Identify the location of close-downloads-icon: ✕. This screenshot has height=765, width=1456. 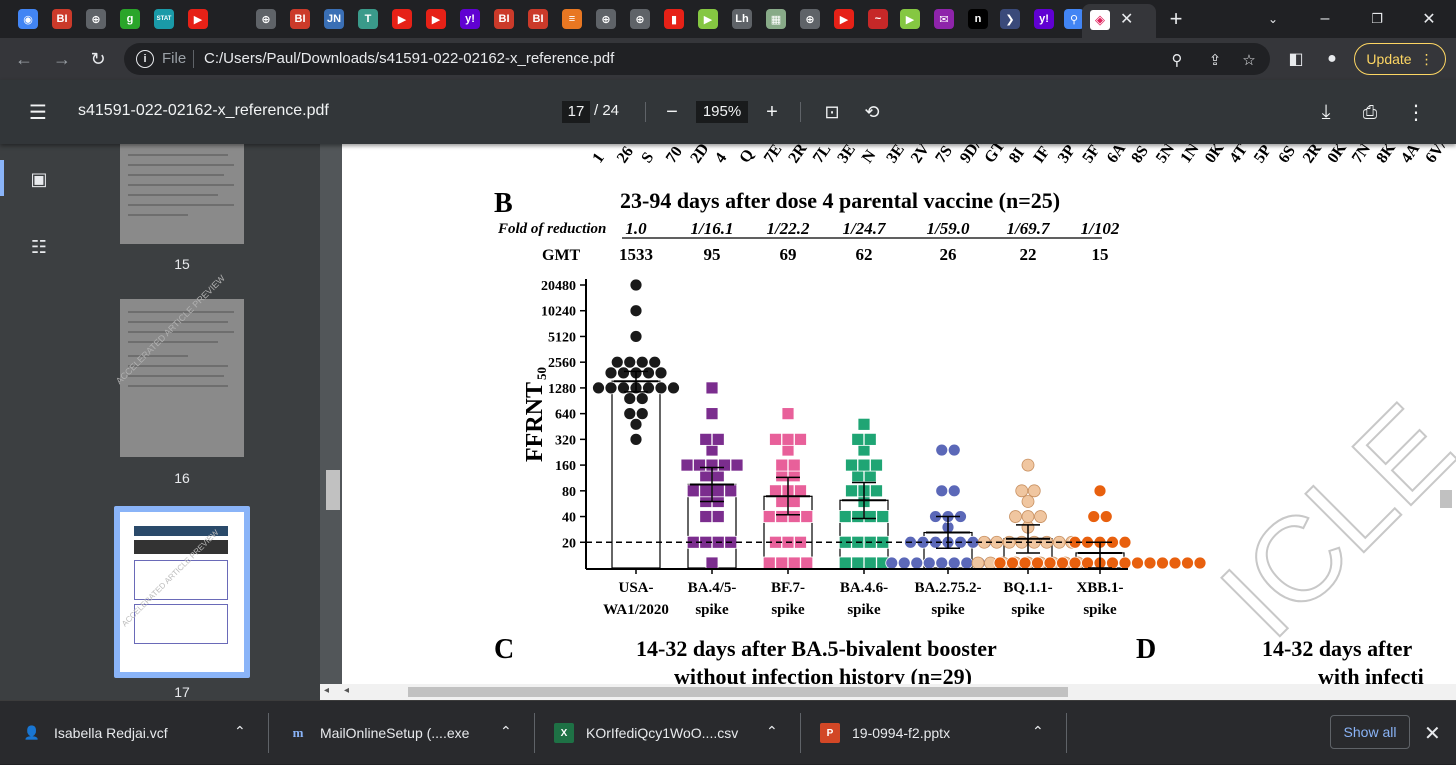
(1432, 734).